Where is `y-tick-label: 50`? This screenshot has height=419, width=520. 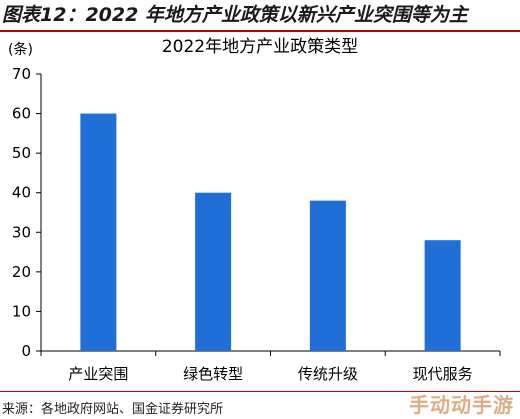 y-tick-label: 50 is located at coordinates (21, 153).